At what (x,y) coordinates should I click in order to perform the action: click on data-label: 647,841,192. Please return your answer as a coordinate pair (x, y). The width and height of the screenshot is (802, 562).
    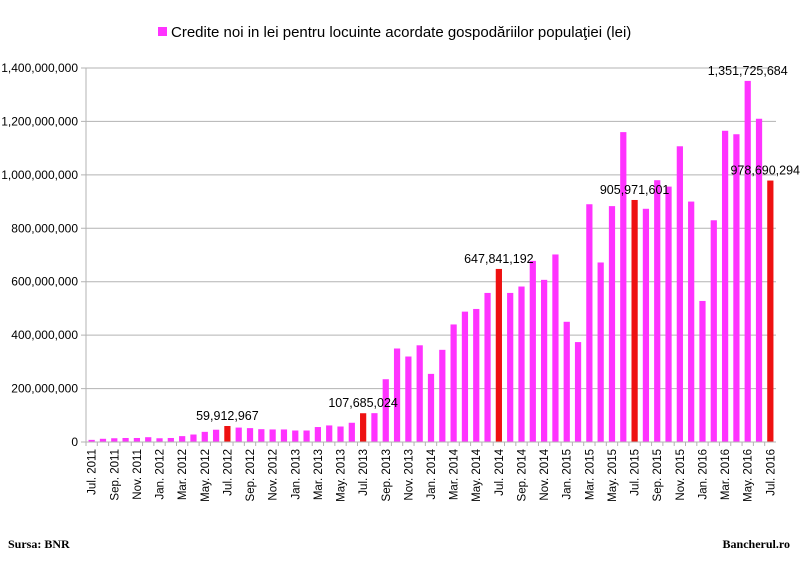
    Looking at the image, I should click on (499, 259).